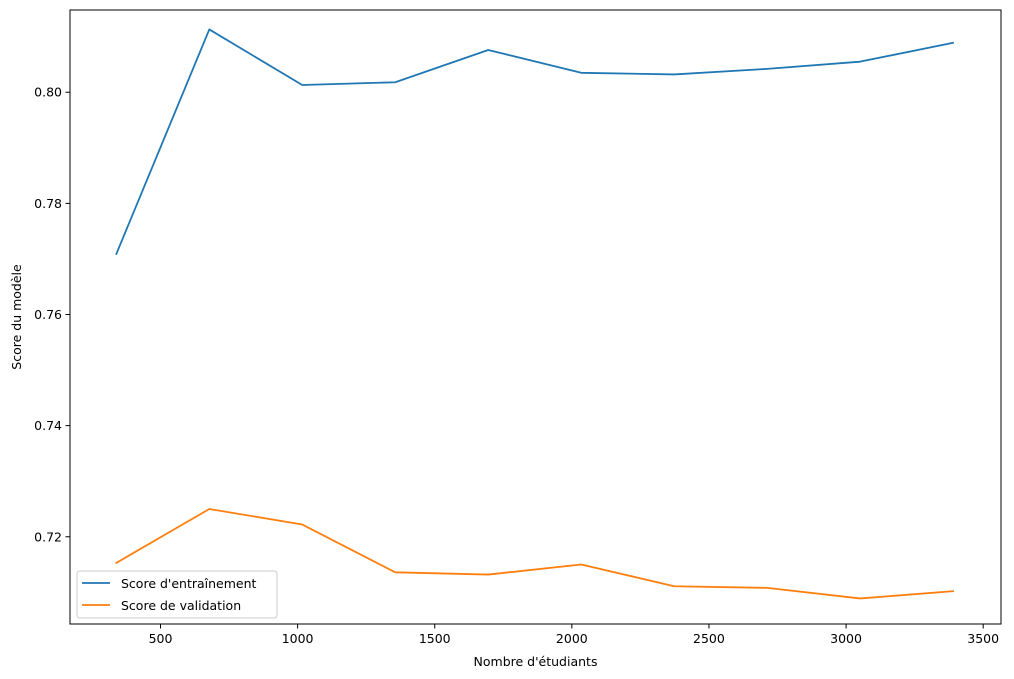 This screenshot has height=679, width=1014. What do you see at coordinates (189, 583) in the screenshot?
I see `legend-label-training: Score d'entraînement` at bounding box center [189, 583].